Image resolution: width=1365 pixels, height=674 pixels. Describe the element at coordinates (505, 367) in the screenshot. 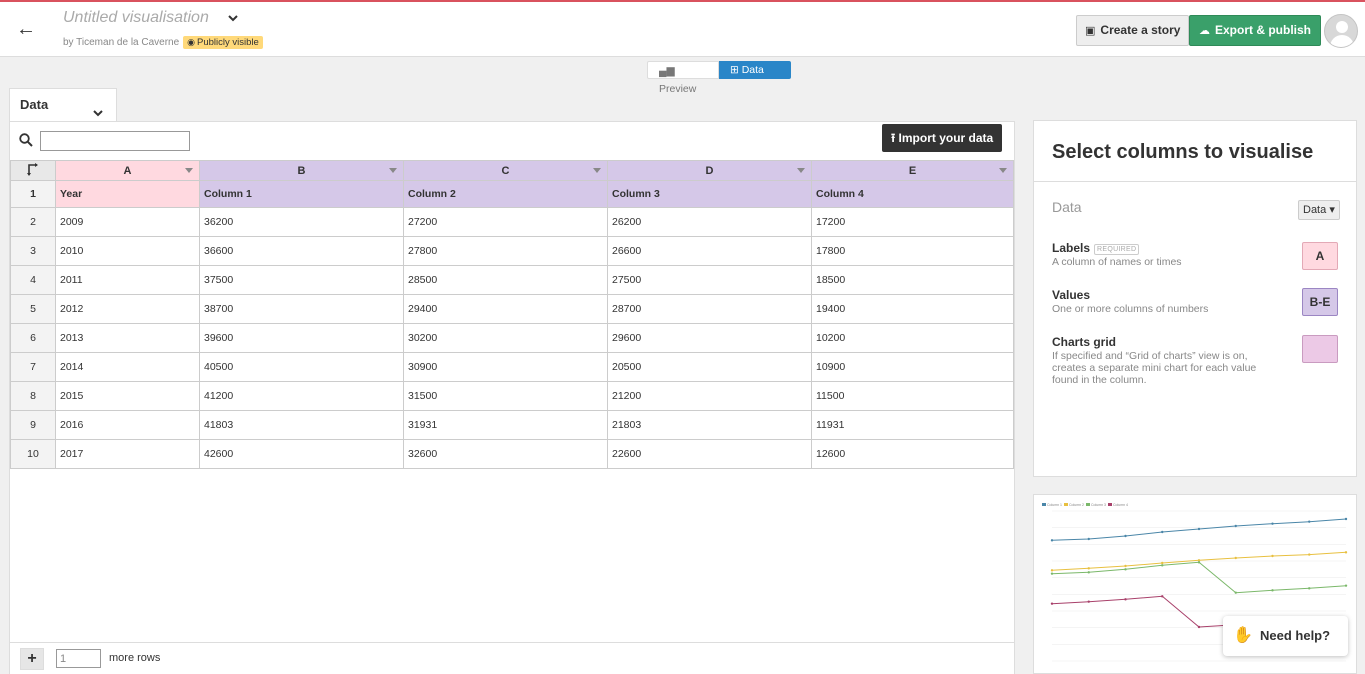

I see `table-cell: 30900` at that location.